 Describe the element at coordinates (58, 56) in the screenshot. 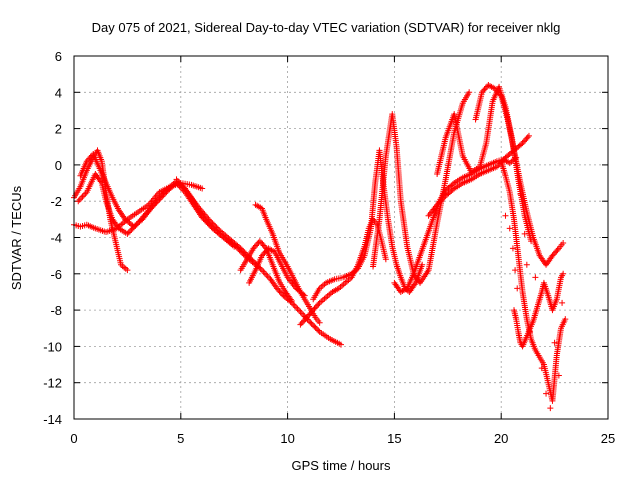

I see `y-tick-label: 6` at that location.